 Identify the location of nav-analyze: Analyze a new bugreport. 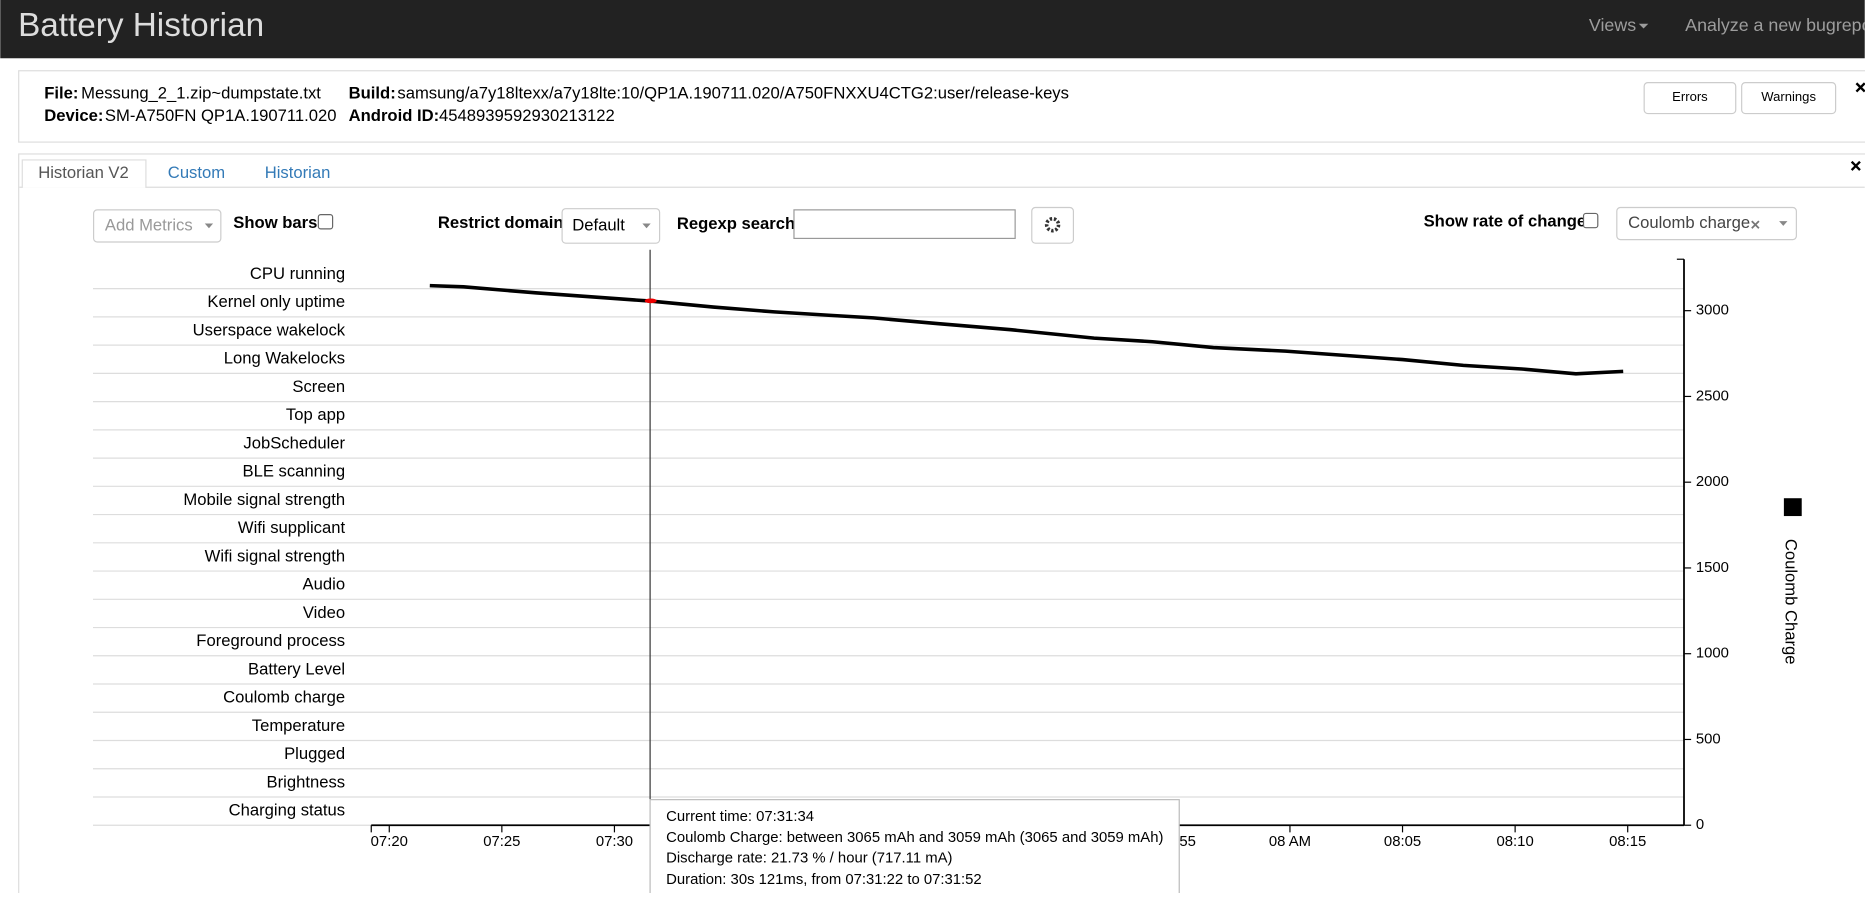
(1775, 25).